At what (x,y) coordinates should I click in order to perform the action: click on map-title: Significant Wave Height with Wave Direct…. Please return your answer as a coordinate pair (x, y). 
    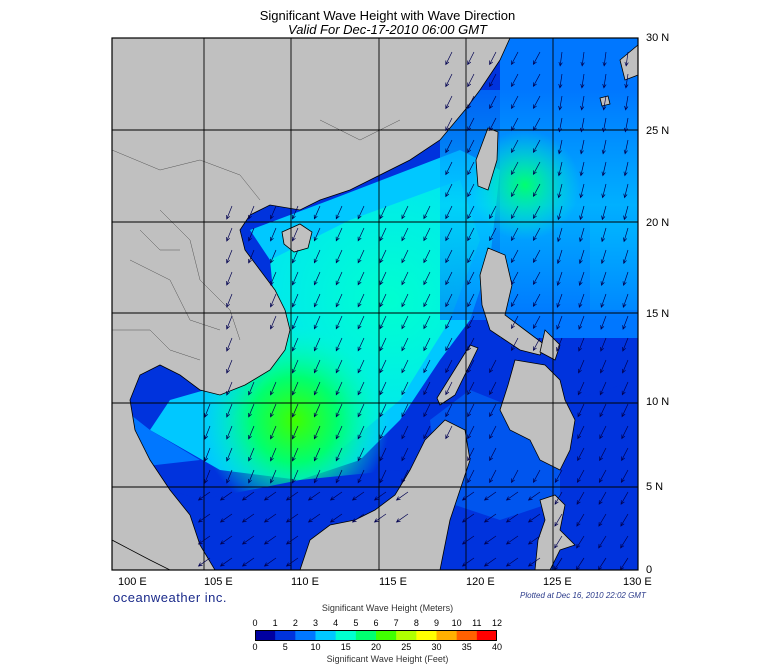
    Looking at the image, I should click on (387, 15).